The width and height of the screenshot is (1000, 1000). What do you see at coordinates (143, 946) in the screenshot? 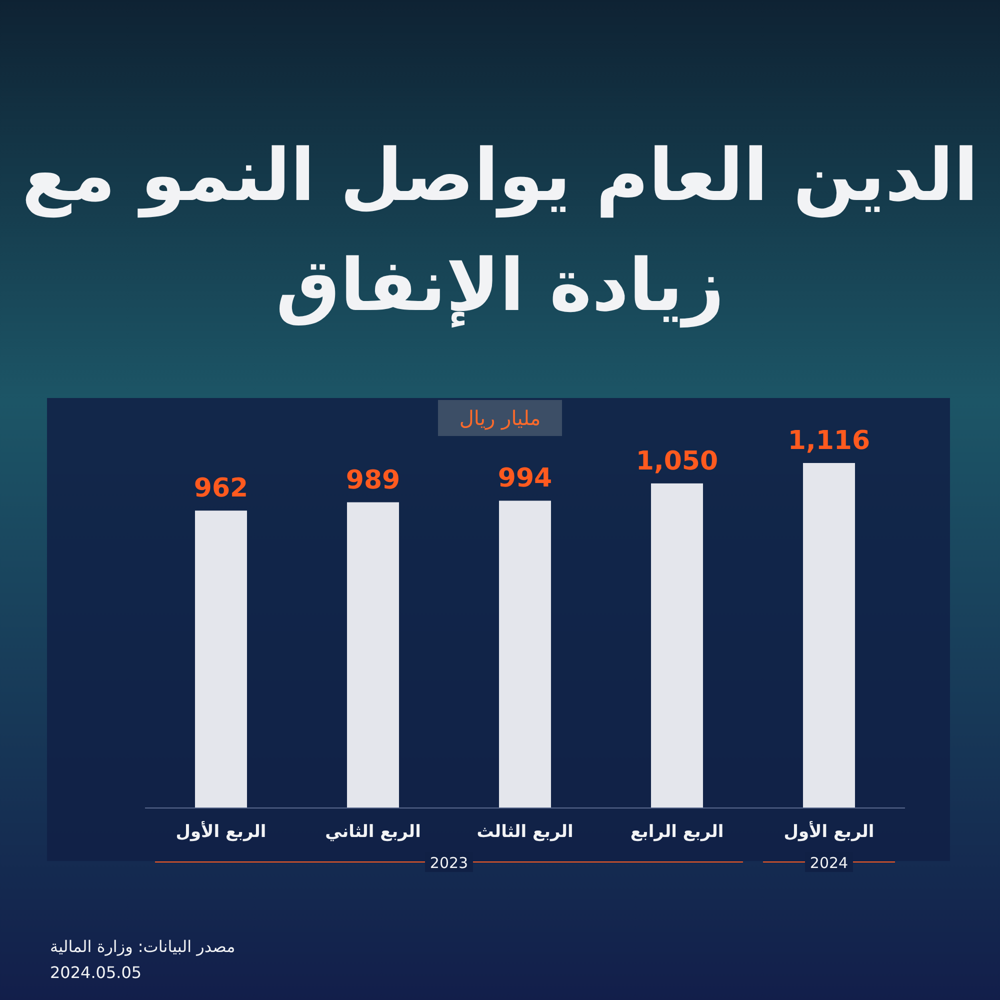
I see `text: مصدر البيانات: وزارة المالية` at bounding box center [143, 946].